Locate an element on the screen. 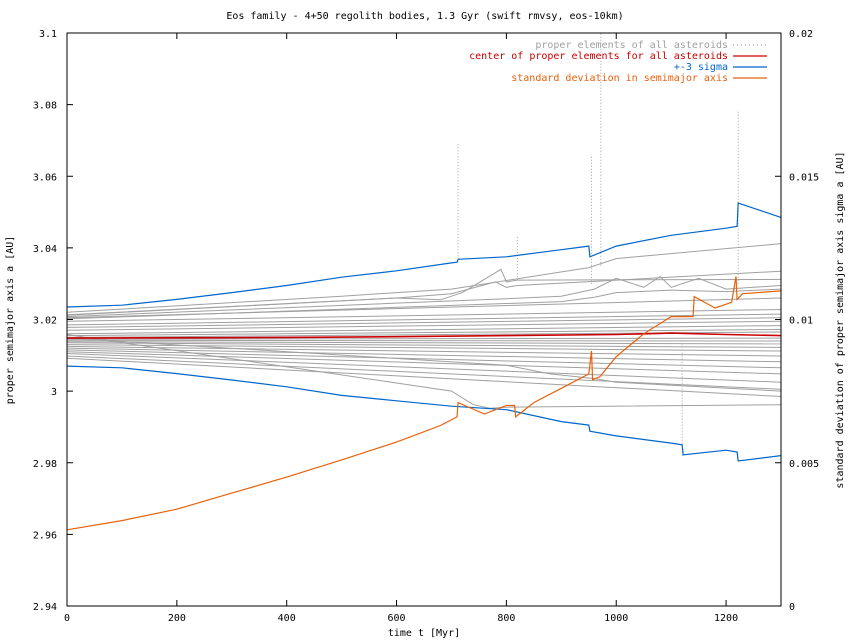 The height and width of the screenshot is (640, 856). y2-tick-label: 0.015 is located at coordinates (804, 177).